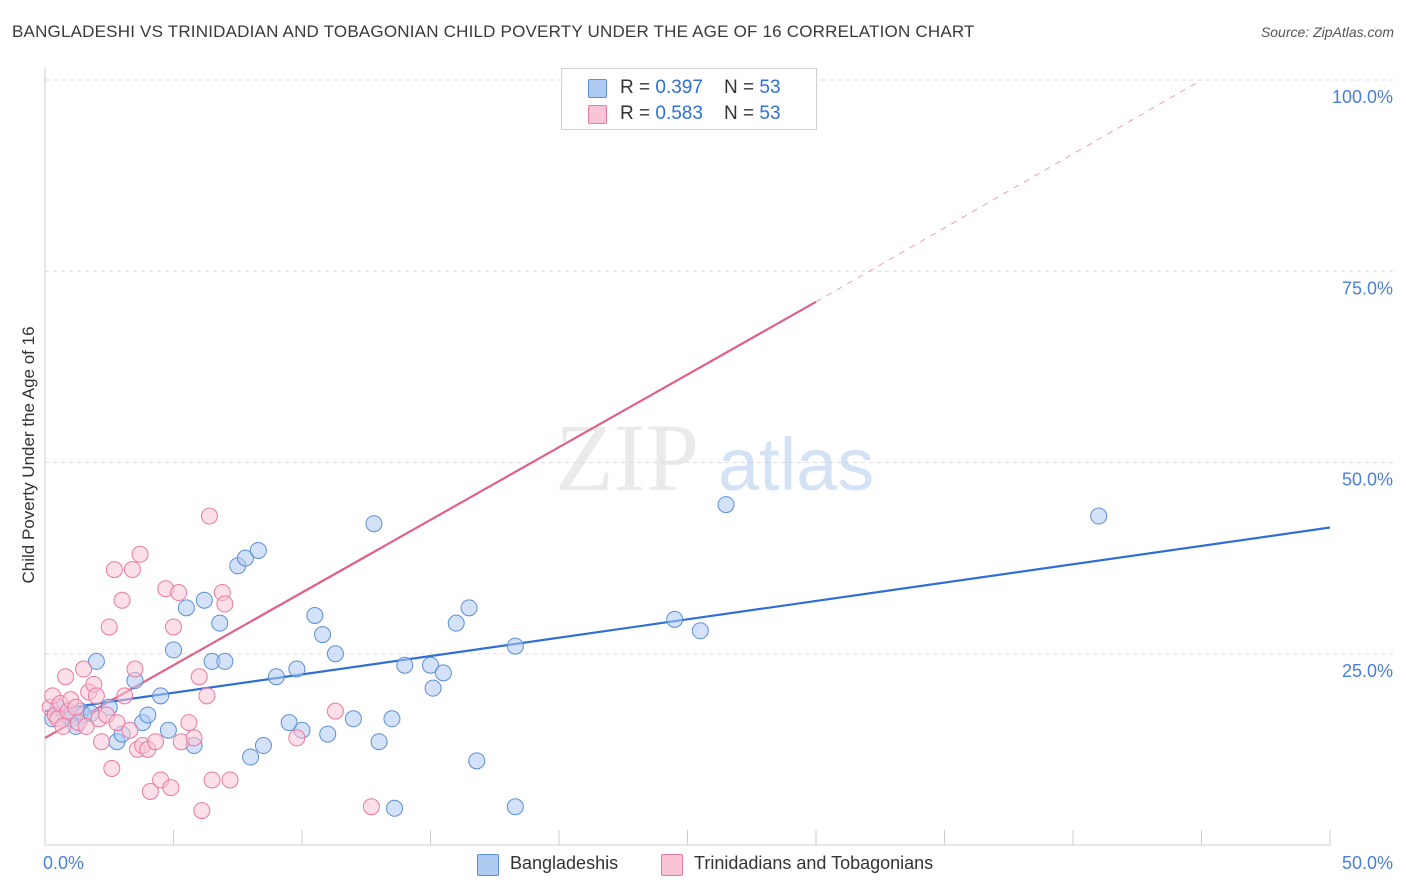  Describe the element at coordinates (1362, 97) in the screenshot. I see `y-tick-label: 100.0%` at that location.